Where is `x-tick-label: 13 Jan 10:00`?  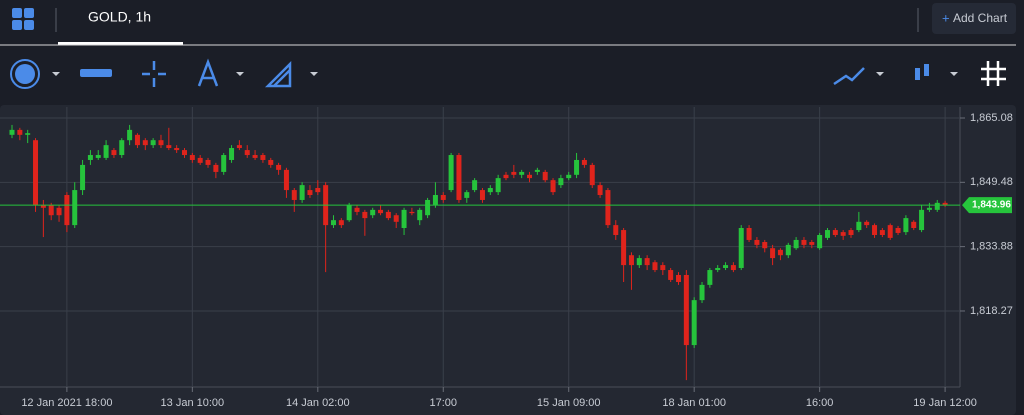
x-tick-label: 13 Jan 10:00 is located at coordinates (193, 403).